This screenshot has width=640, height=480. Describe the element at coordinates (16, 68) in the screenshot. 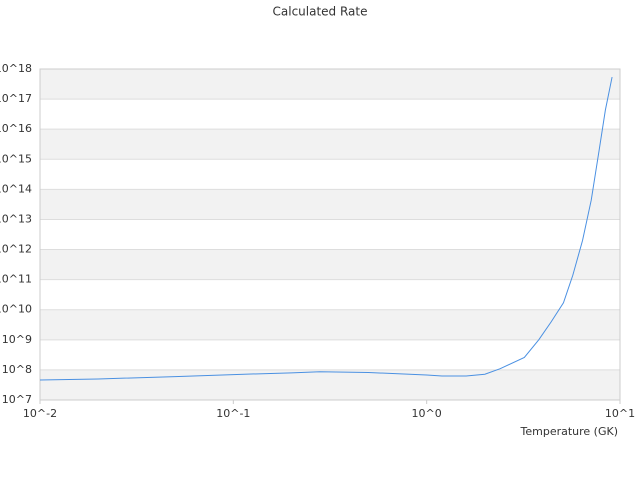

I see `y-tick-label: 10^18` at that location.